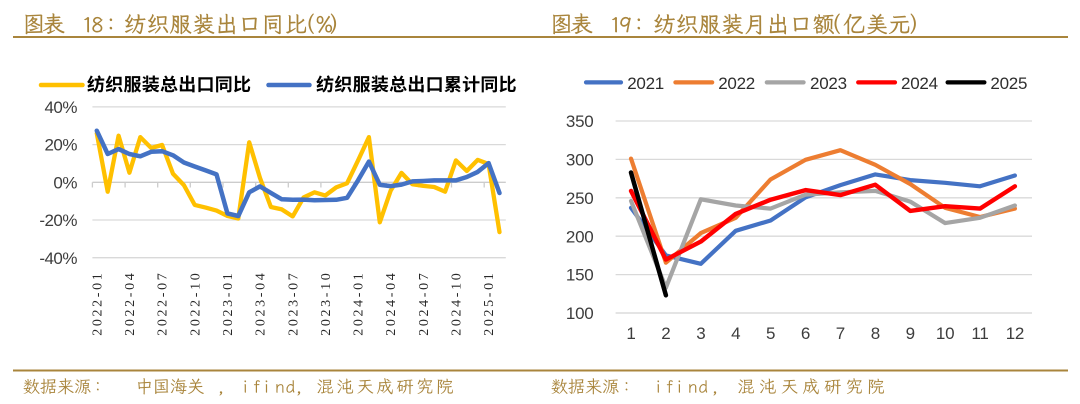  What do you see at coordinates (979, 333) in the screenshot?
I see `svg-text: 11` at bounding box center [979, 333].